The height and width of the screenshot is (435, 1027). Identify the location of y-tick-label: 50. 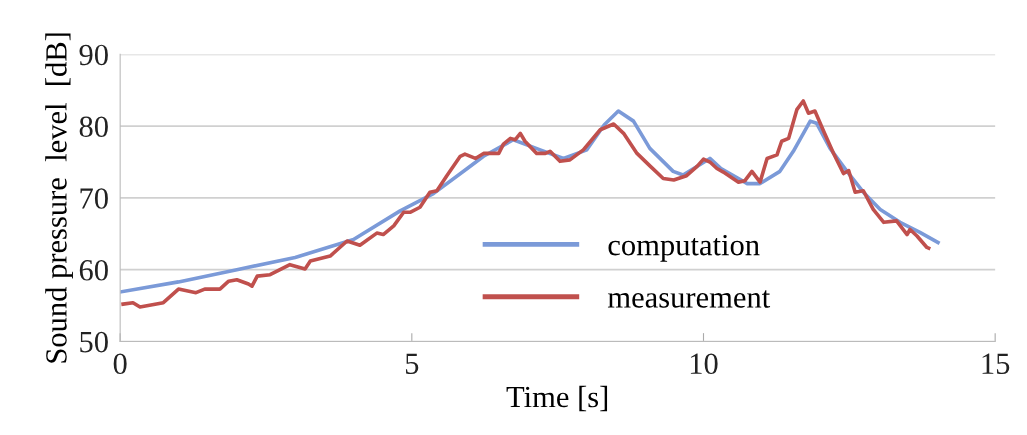
(94, 342).